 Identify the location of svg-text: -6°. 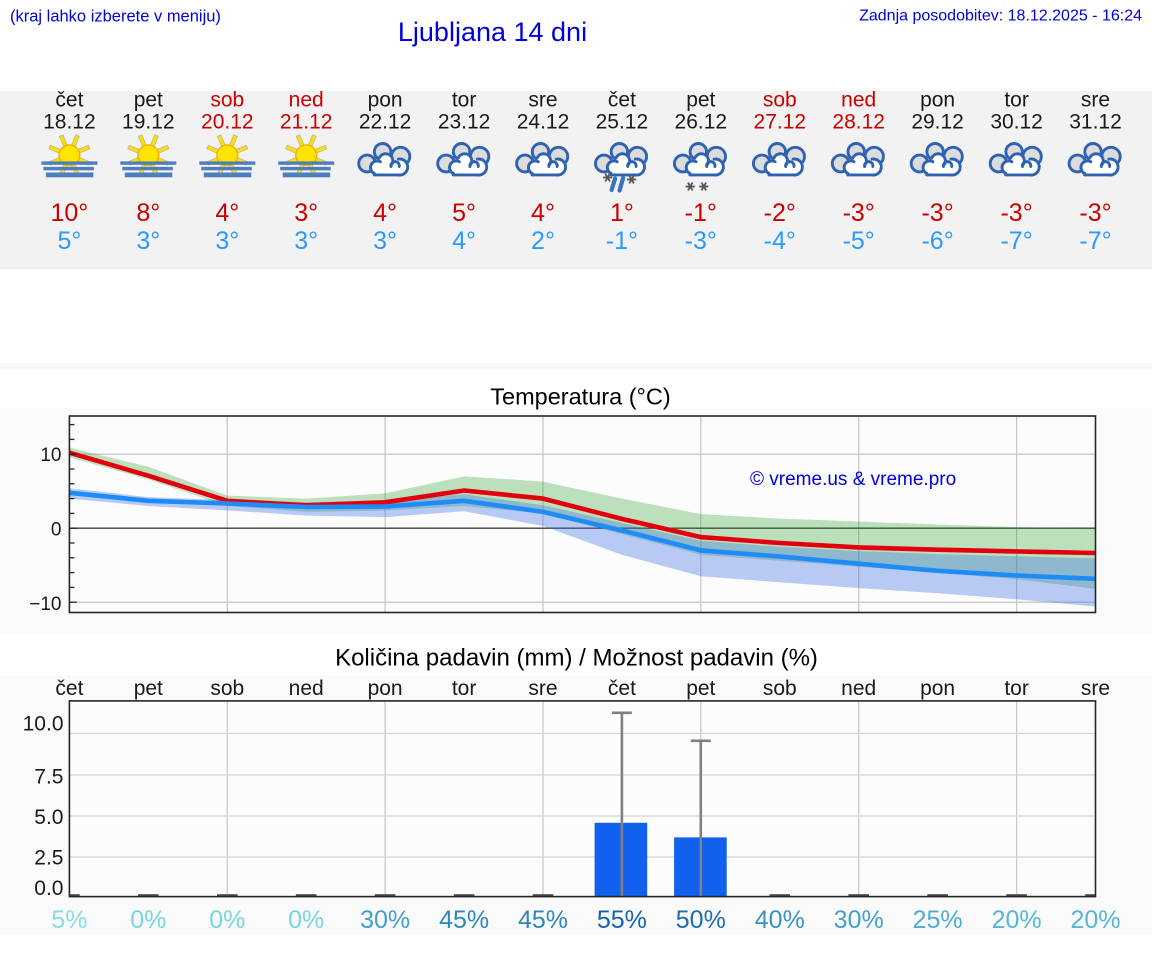
(937, 241).